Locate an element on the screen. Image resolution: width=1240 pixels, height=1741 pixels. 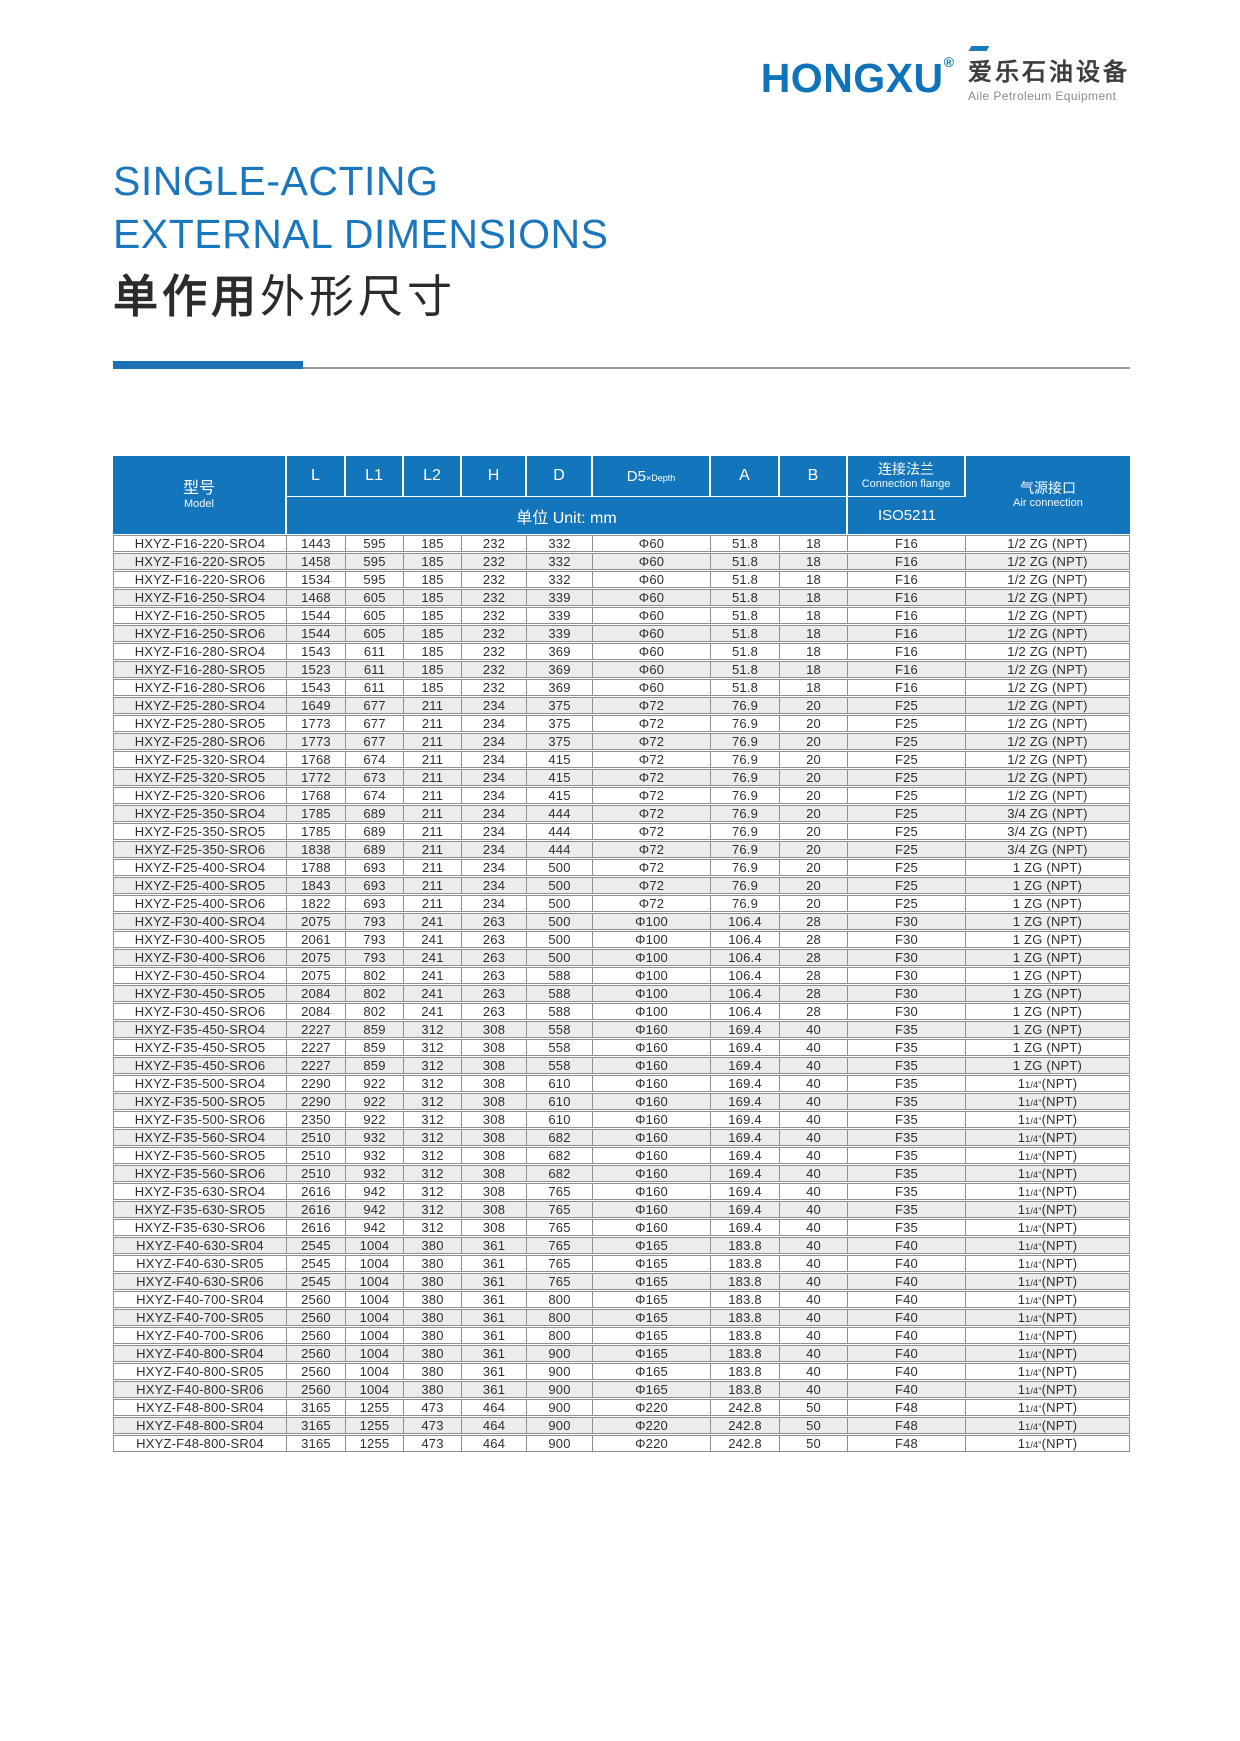
model-label-en: Model is located at coordinates (199, 504).